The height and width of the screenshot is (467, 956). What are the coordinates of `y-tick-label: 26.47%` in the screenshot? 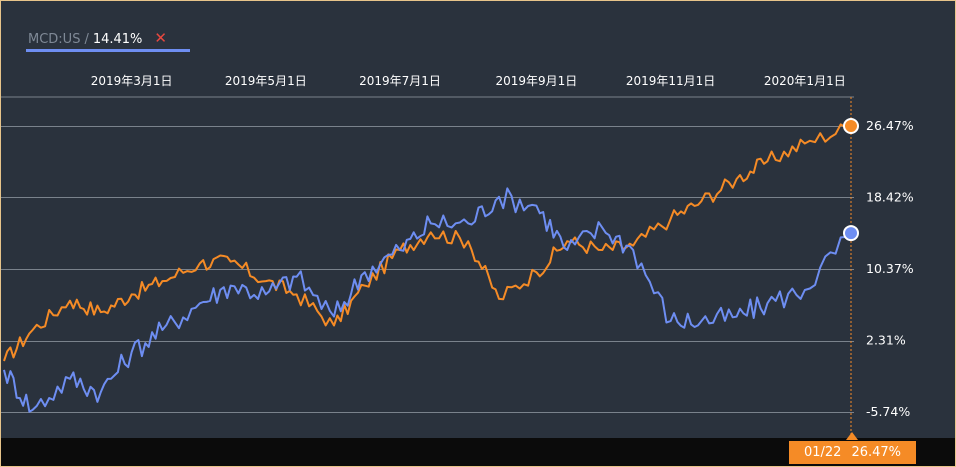 It's located at (890, 125).